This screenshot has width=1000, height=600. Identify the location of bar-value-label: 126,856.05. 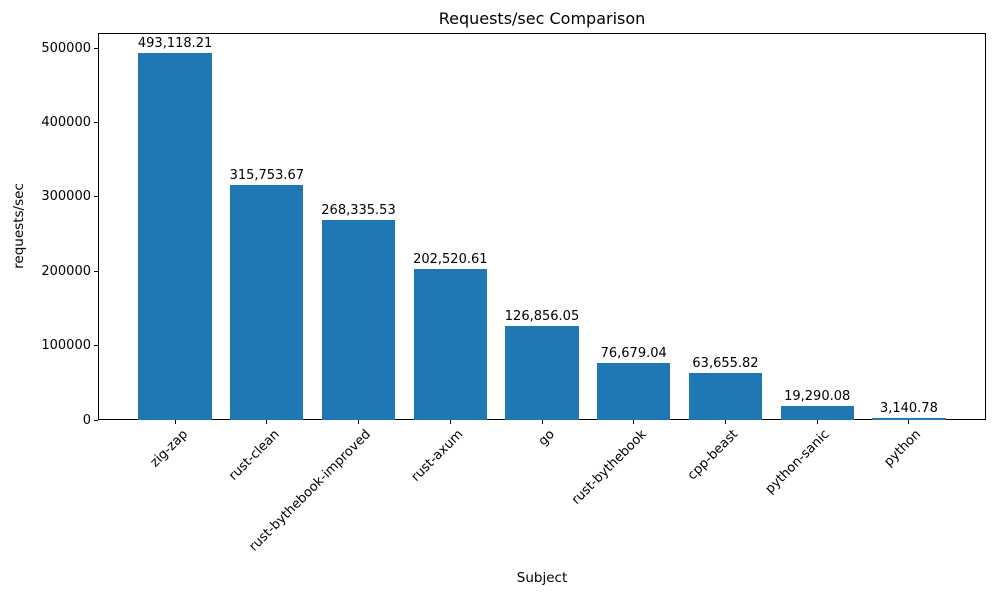
(542, 316).